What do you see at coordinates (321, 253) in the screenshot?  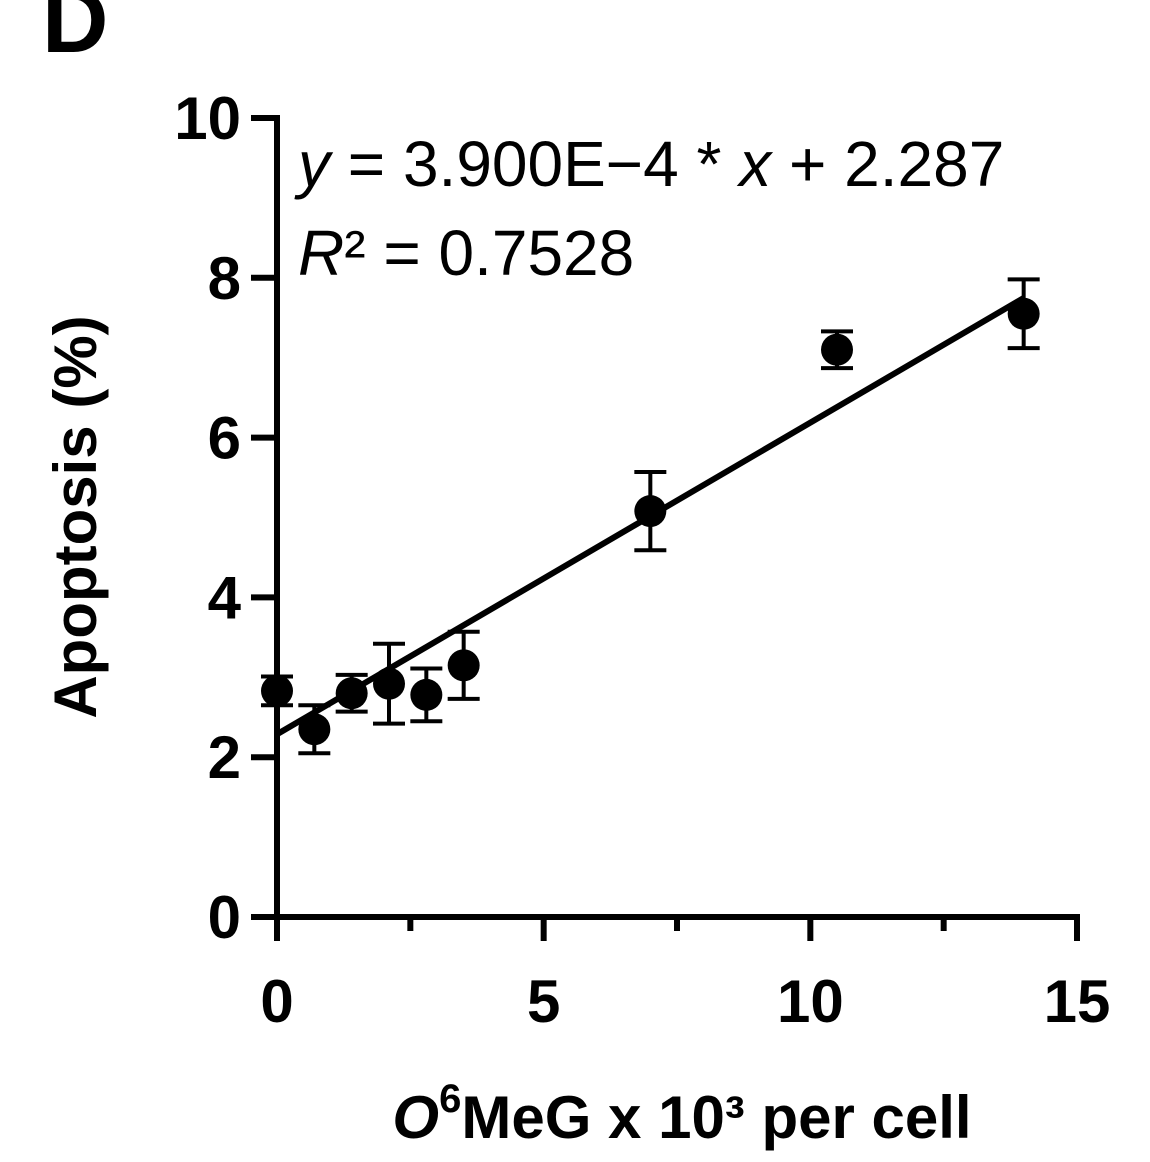 I see `r-squared-var: R` at bounding box center [321, 253].